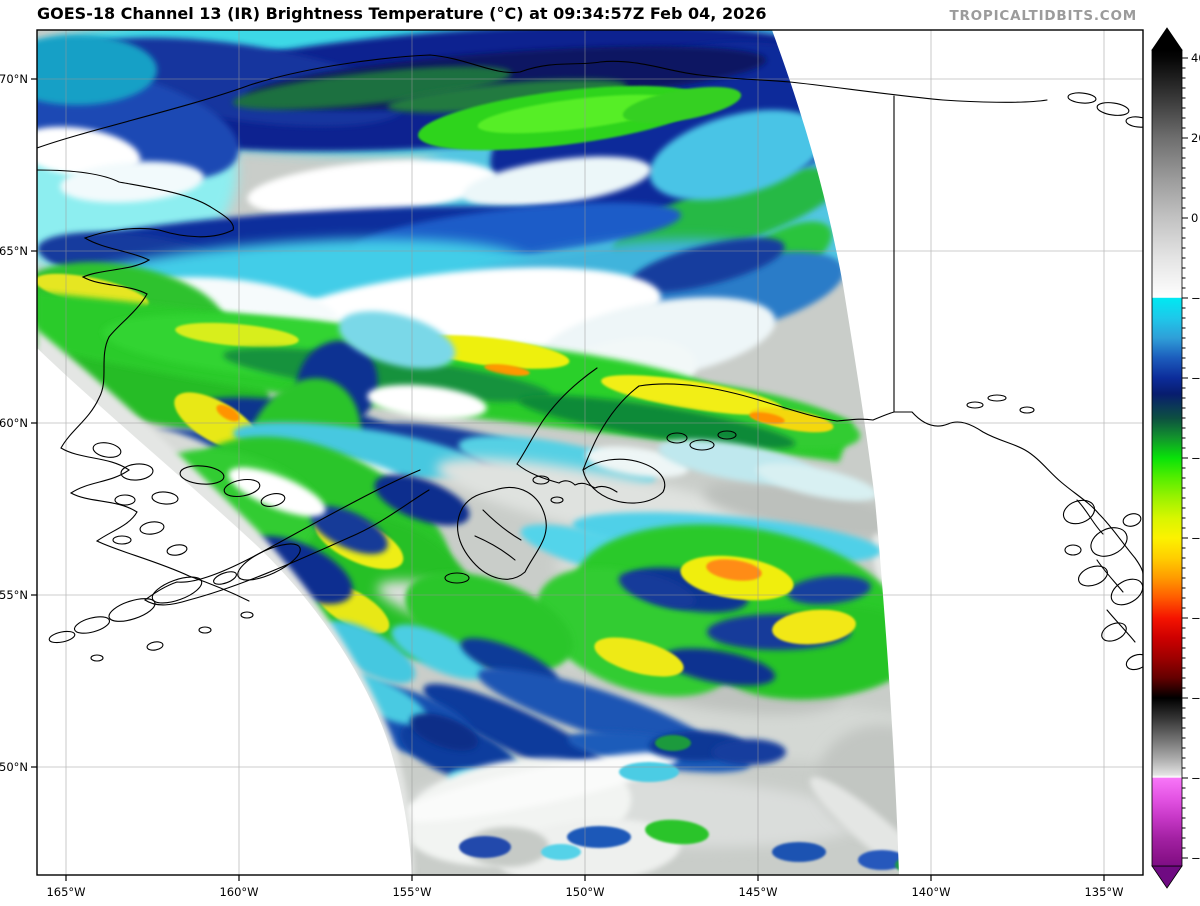 Image resolution: width=1200 pixels, height=906 pixels. What do you see at coordinates (930, 892) in the screenshot?
I see `x-tick-label: 140°W` at bounding box center [930, 892].